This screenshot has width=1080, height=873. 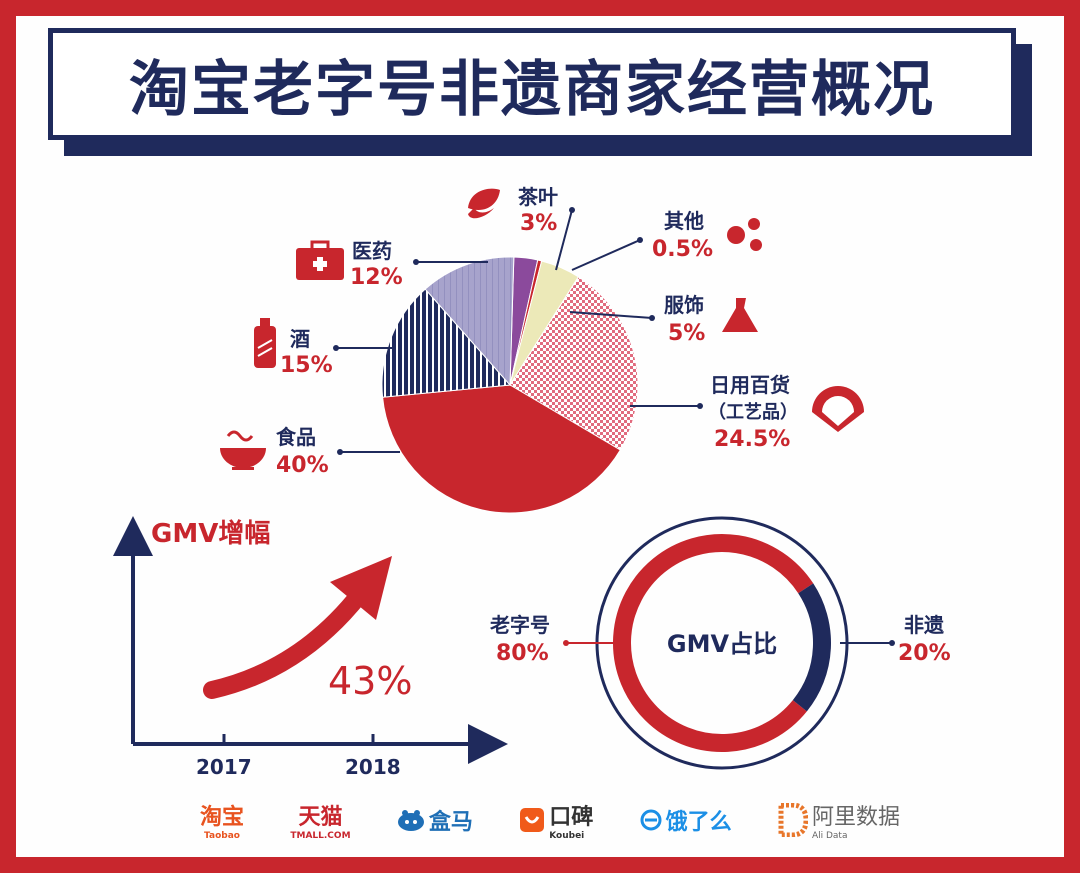 I want to click on fan-icon, so click(x=838, y=409).